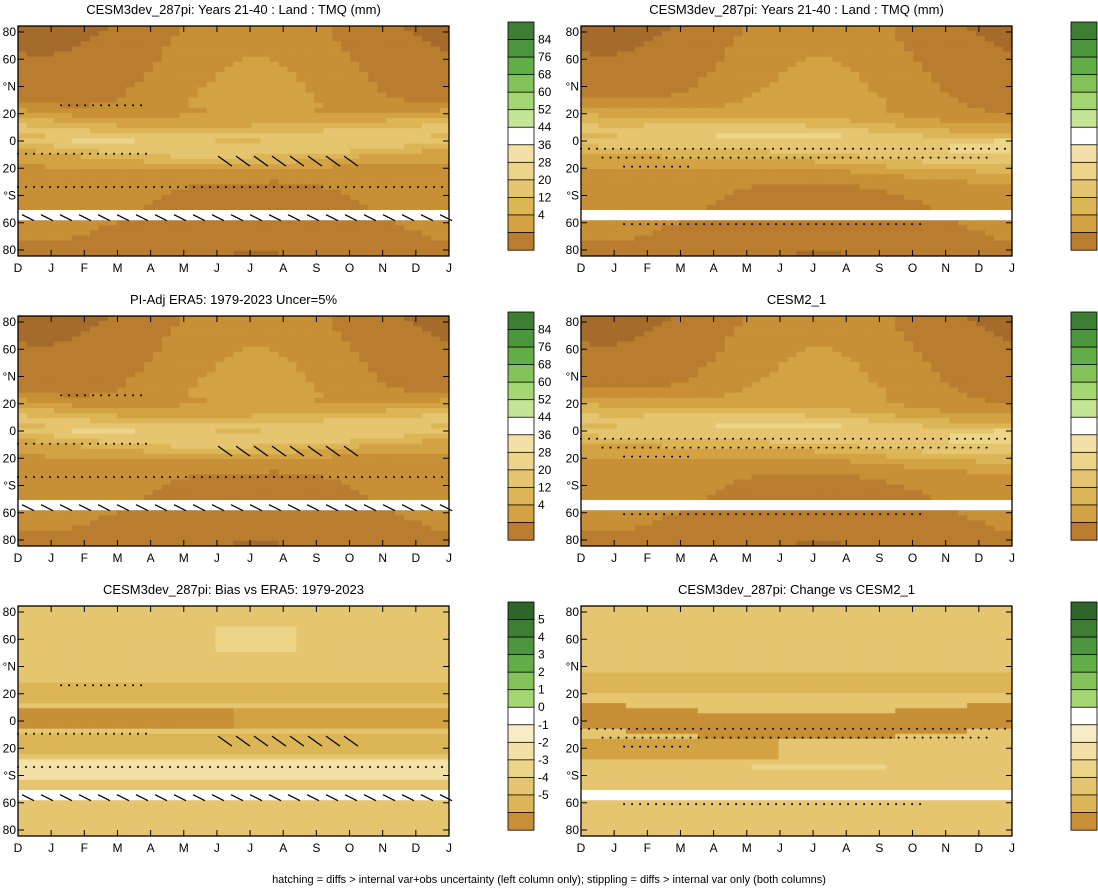 Image resolution: width=1098 pixels, height=891 pixels. Describe the element at coordinates (316, 268) in the screenshot. I see `x-tick-label: S` at that location.